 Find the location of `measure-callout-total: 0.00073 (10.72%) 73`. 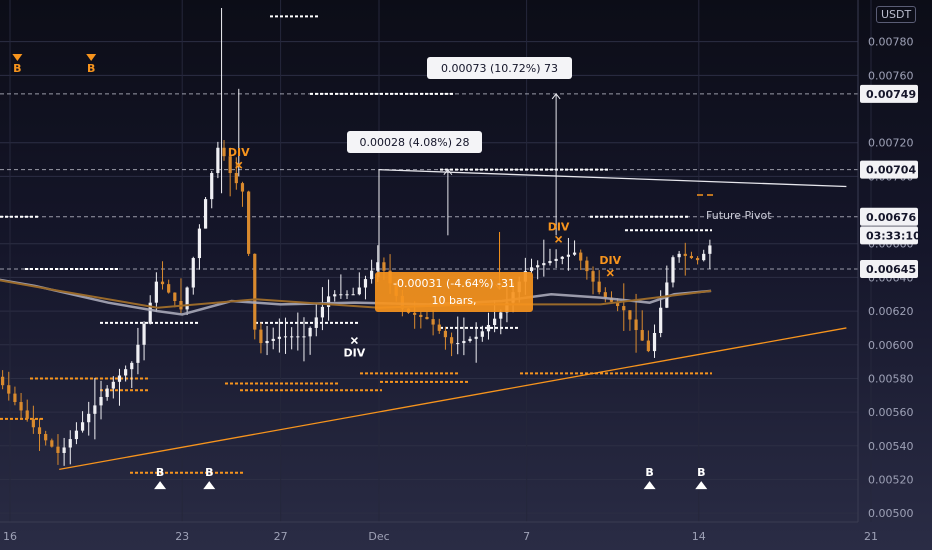

measure-callout-total: 0.00073 (10.72%) 73 is located at coordinates (499, 68).